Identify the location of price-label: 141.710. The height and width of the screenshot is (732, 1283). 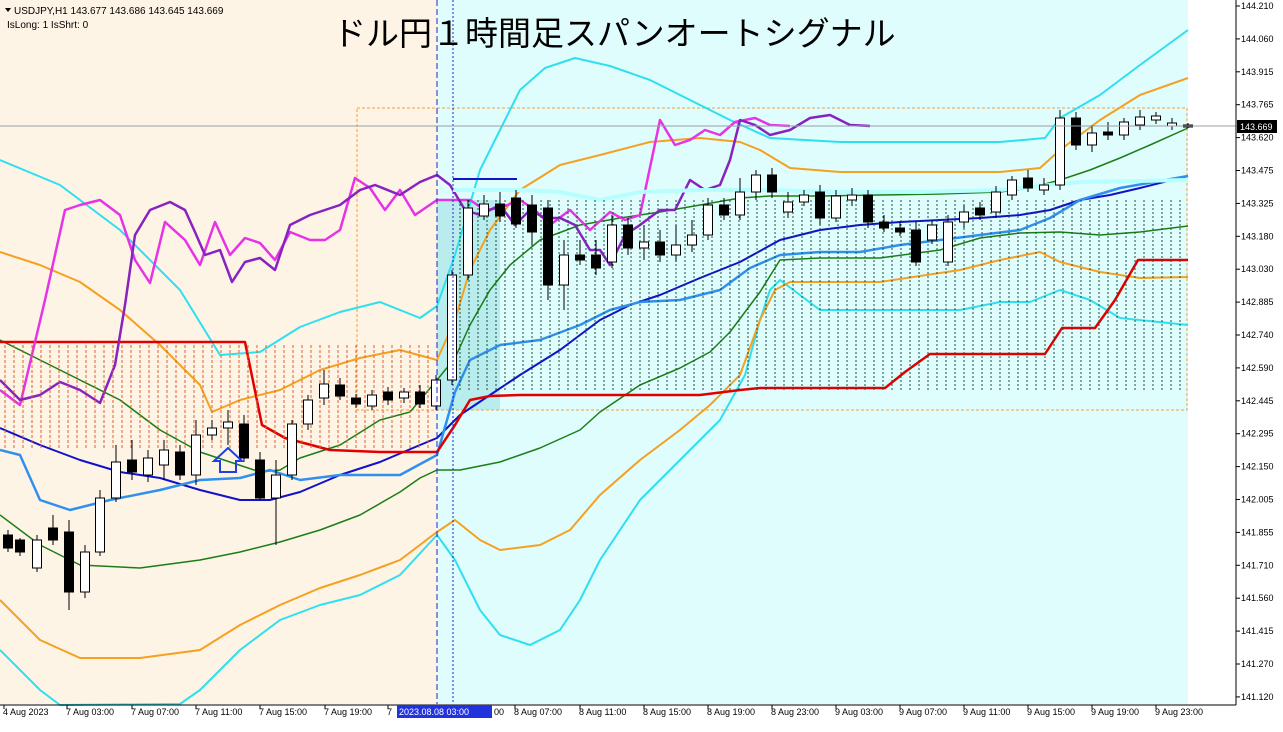
(1257, 565).